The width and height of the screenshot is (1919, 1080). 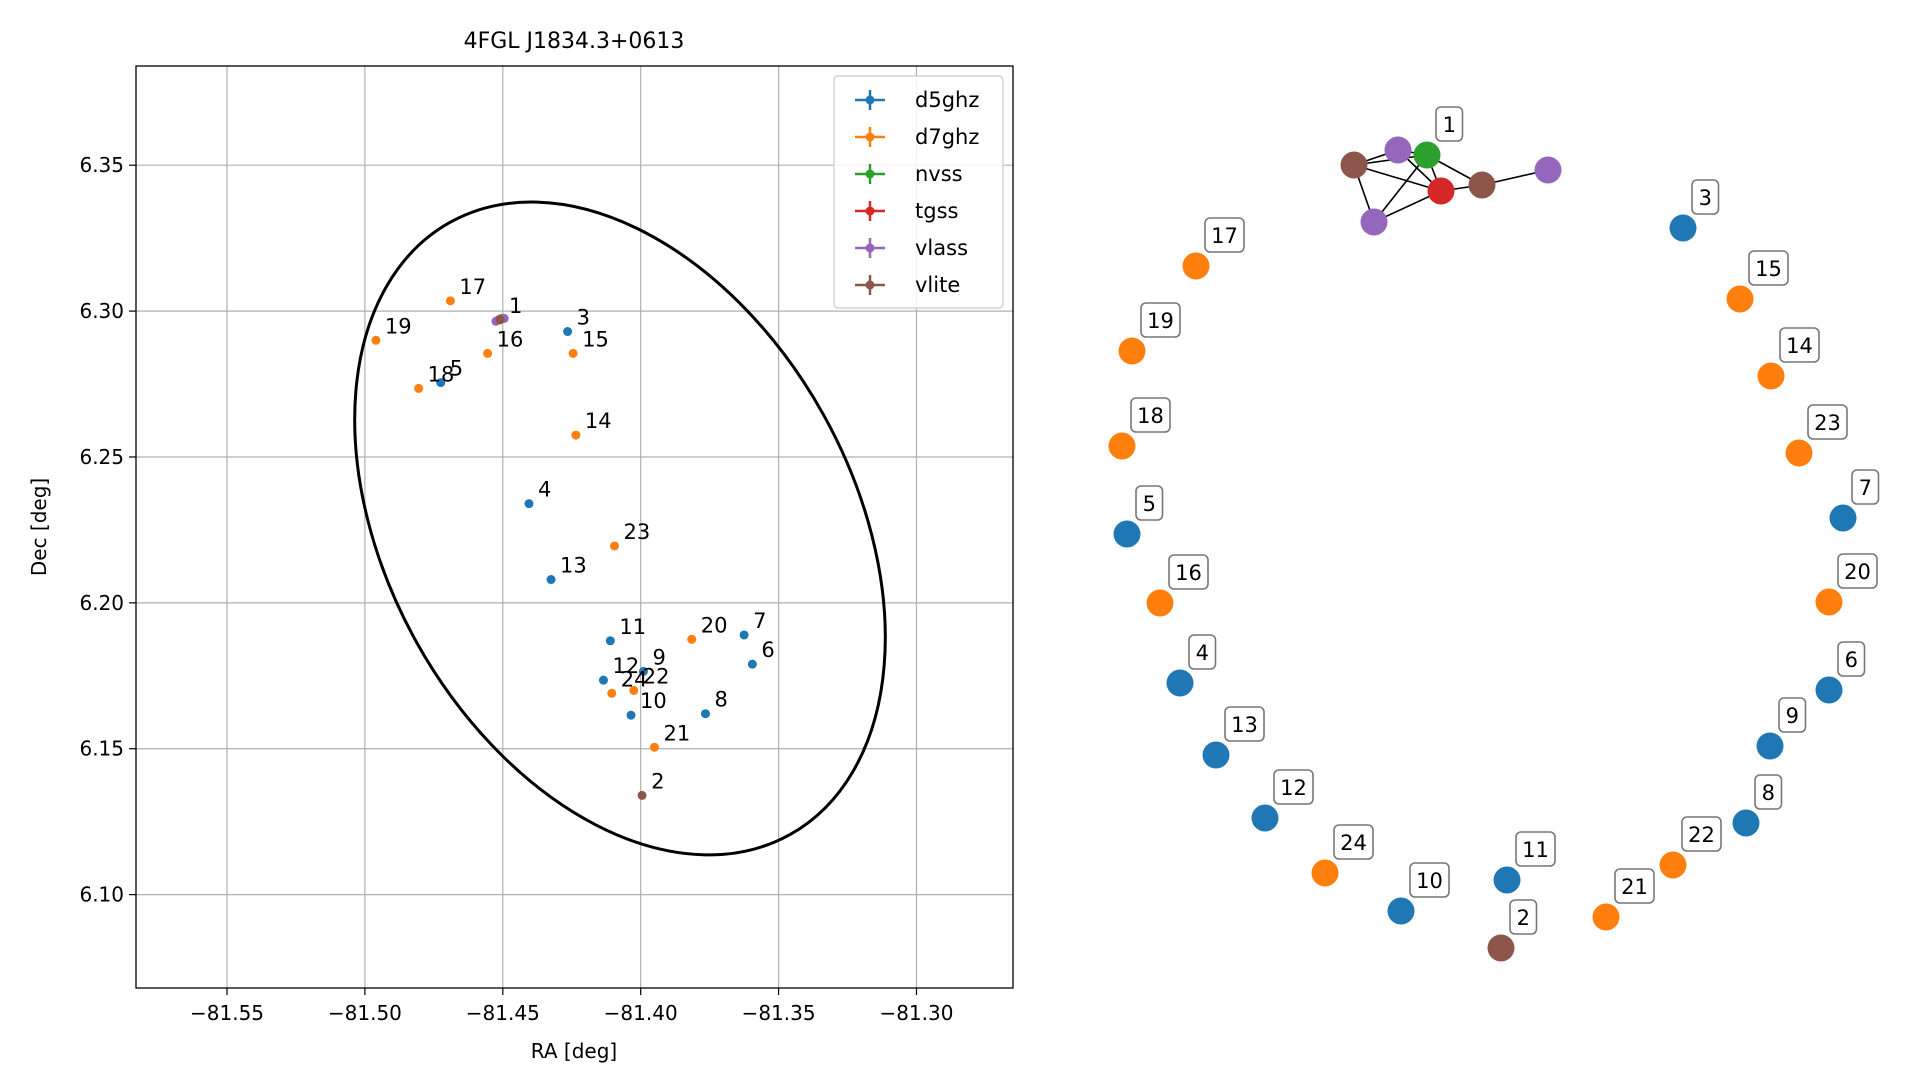 What do you see at coordinates (759, 621) in the screenshot?
I see `data-label: 7` at bounding box center [759, 621].